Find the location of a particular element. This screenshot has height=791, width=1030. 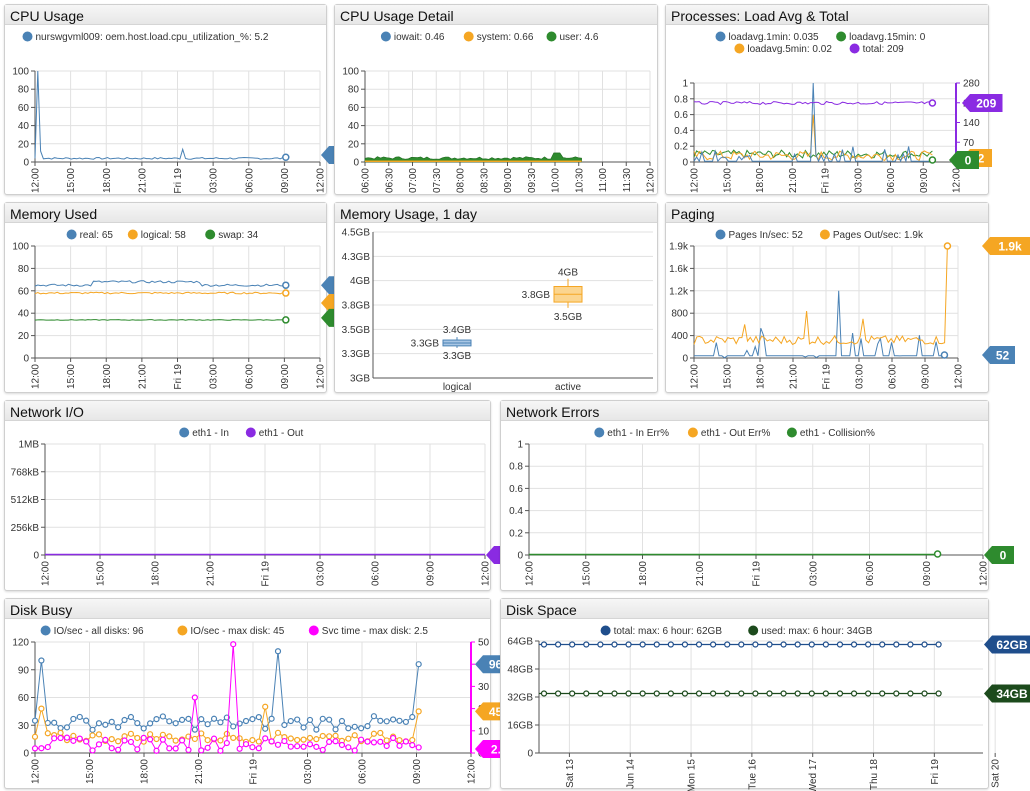

box-label: 3.3GB is located at coordinates (425, 343).